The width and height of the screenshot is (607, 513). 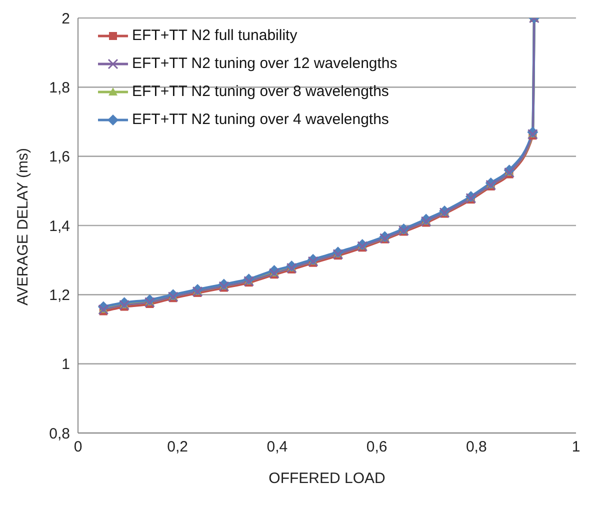 What do you see at coordinates (59, 433) in the screenshot?
I see `y-tick-label: 0,8` at bounding box center [59, 433].